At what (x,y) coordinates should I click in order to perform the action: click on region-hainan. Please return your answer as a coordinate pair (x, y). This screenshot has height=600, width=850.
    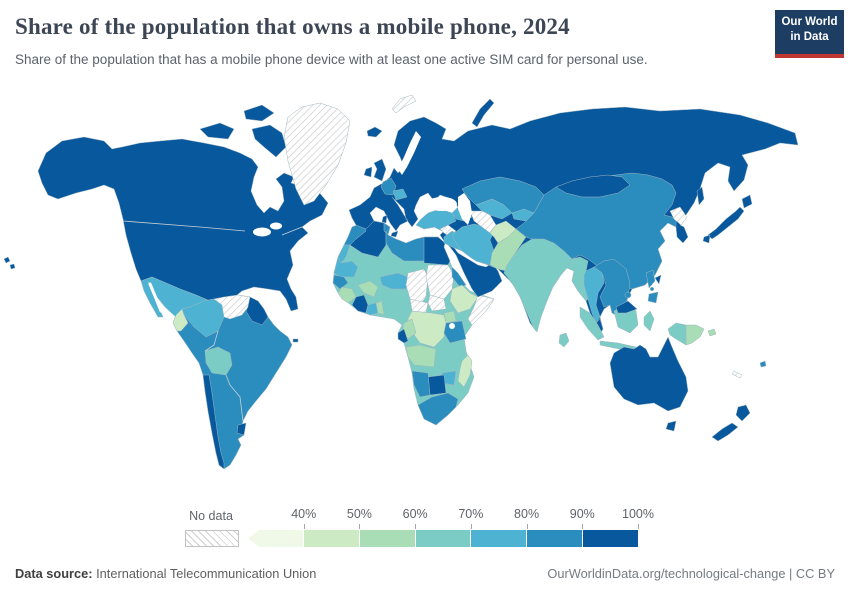
    Looking at the image, I should click on (628, 295).